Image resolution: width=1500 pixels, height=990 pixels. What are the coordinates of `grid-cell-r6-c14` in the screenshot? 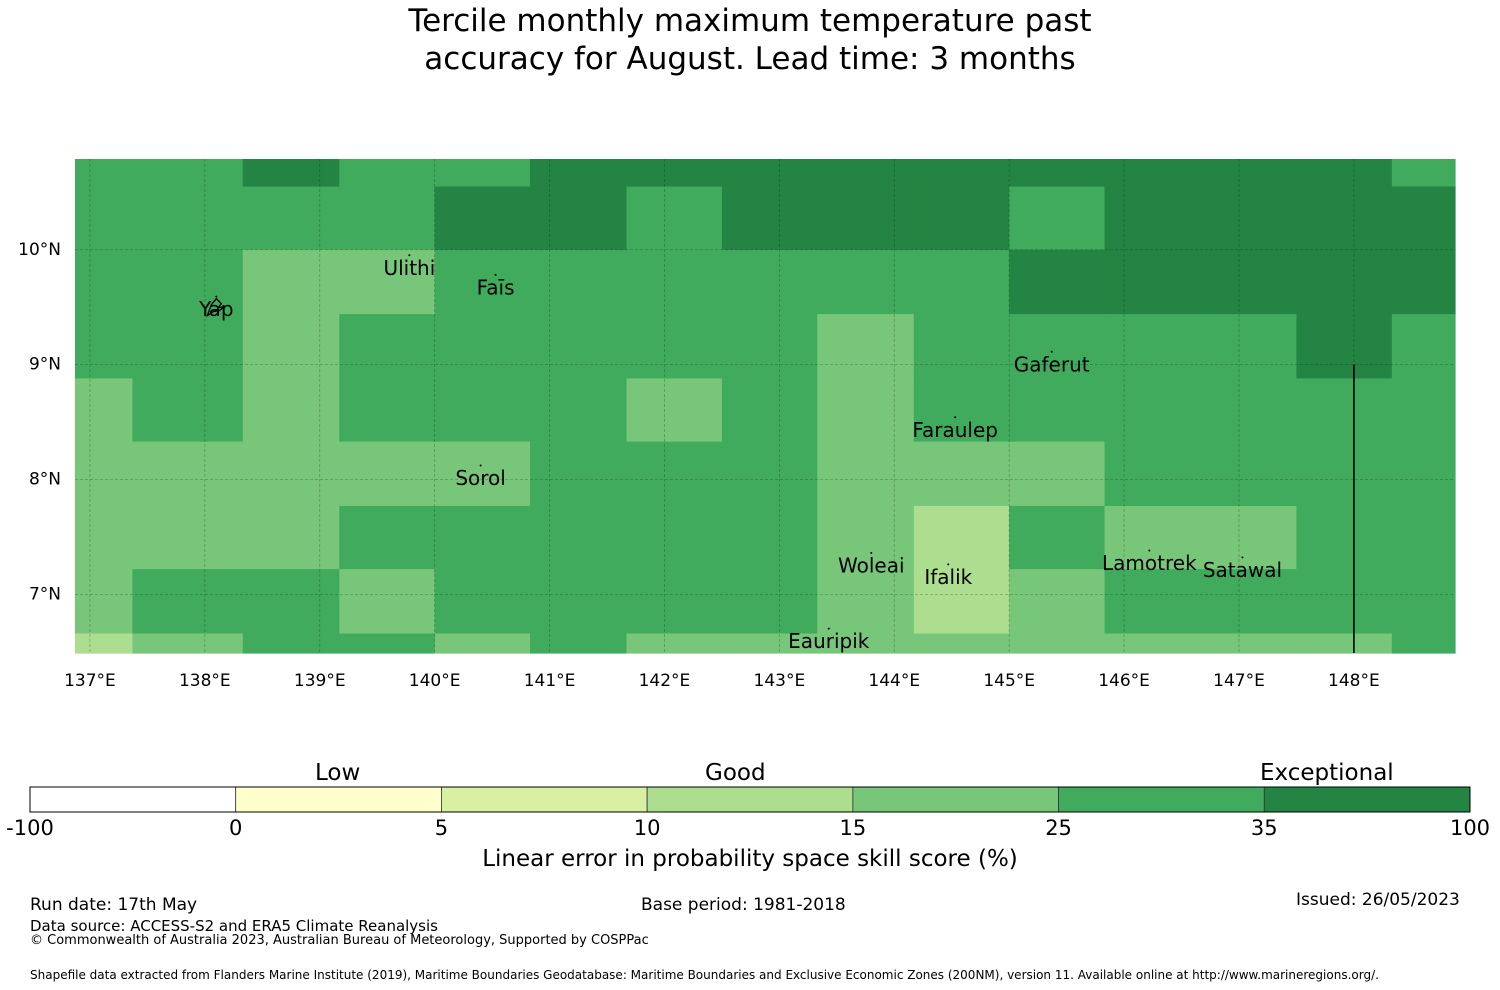 It's located at (1423, 537).